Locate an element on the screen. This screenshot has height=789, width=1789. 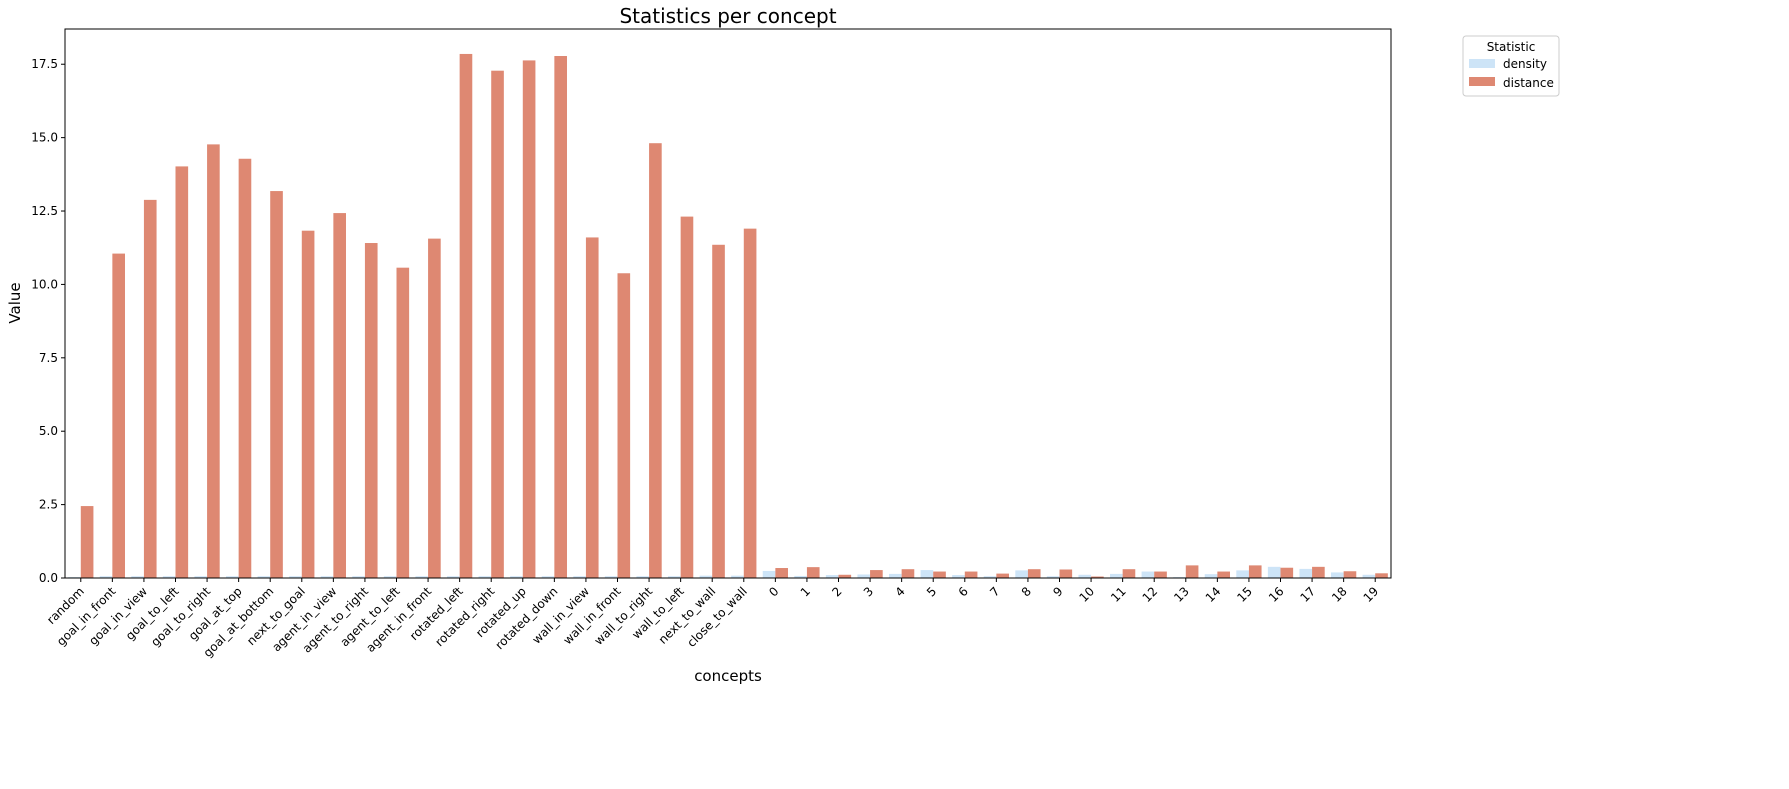
bar-density-wall_to_right is located at coordinates (643, 577).